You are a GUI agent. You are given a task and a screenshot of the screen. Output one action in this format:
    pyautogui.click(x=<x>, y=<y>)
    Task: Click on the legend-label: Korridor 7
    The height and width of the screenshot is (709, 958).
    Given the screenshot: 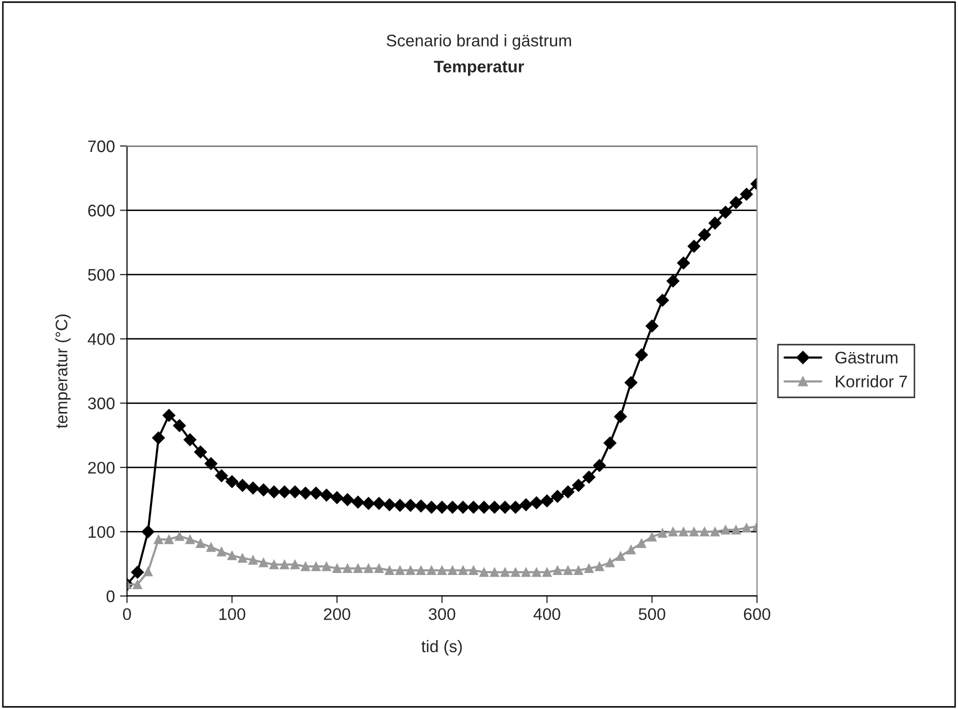 What is the action you would take?
    pyautogui.click(x=871, y=381)
    